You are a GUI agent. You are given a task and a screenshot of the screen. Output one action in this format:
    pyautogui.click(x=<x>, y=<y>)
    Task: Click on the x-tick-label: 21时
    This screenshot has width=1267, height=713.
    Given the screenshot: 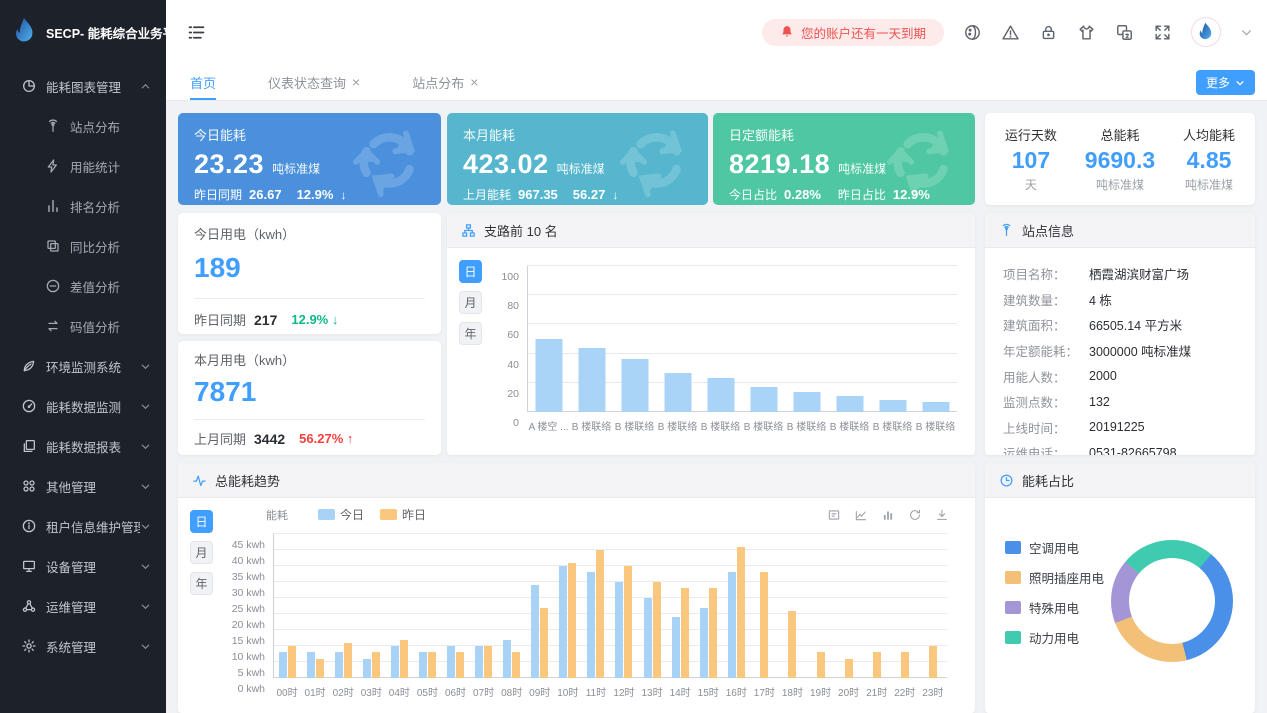 What is the action you would take?
    pyautogui.click(x=877, y=693)
    